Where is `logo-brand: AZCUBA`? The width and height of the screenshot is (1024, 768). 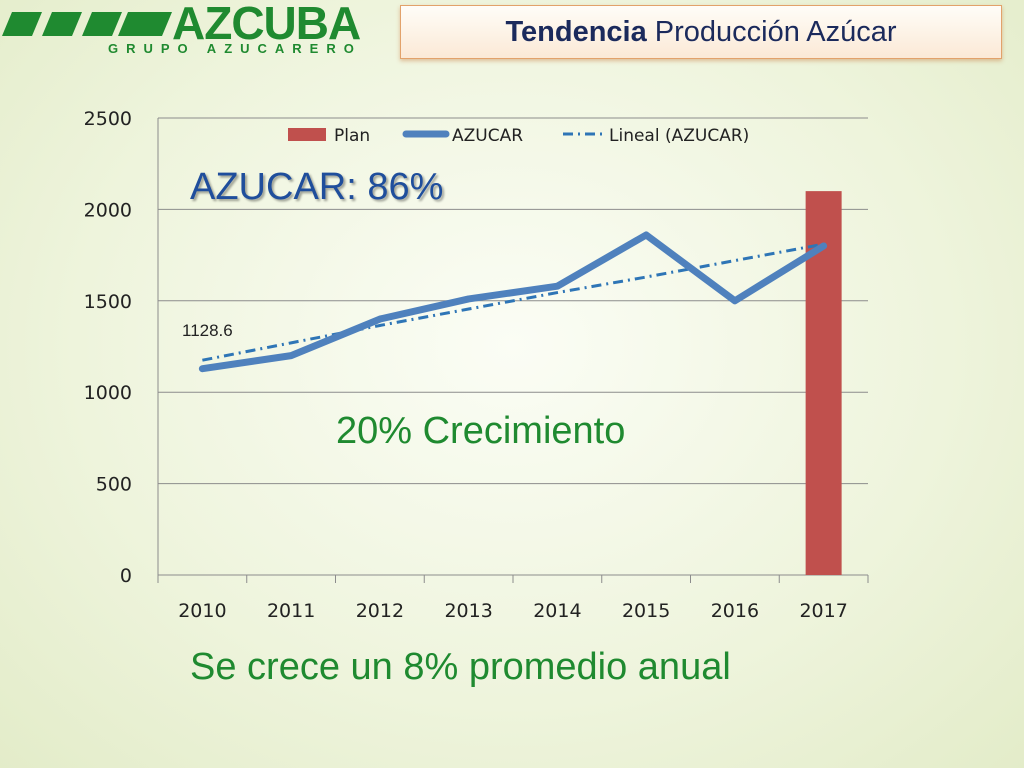 logo-brand: AZCUBA is located at coordinates (266, 24).